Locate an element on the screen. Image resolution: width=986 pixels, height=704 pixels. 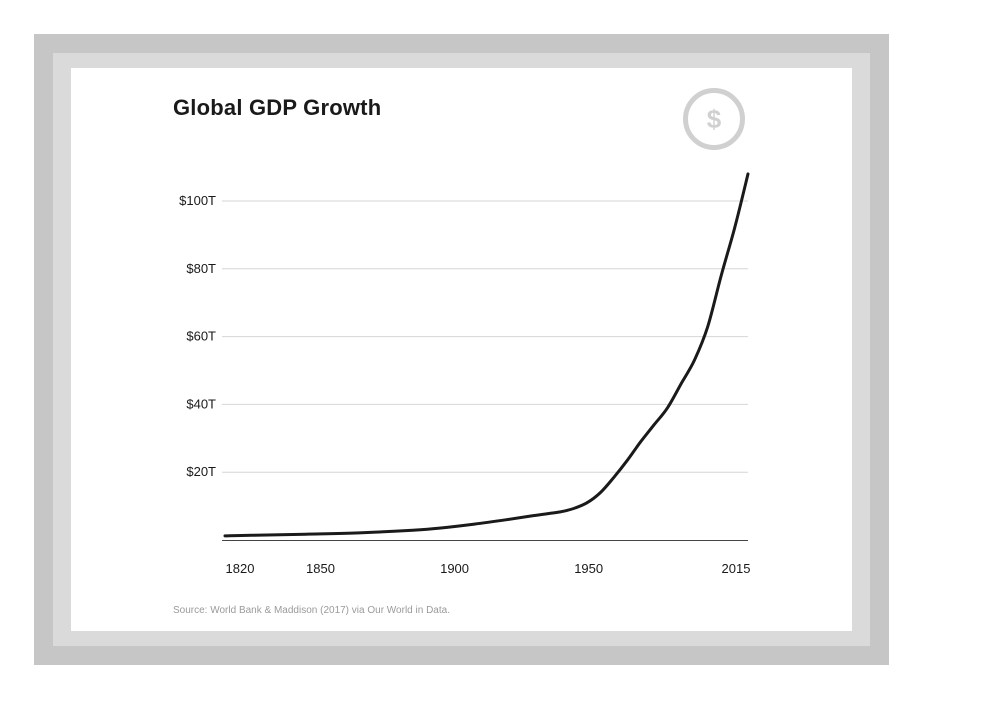
y-tick-label: $60T is located at coordinates (201, 336).